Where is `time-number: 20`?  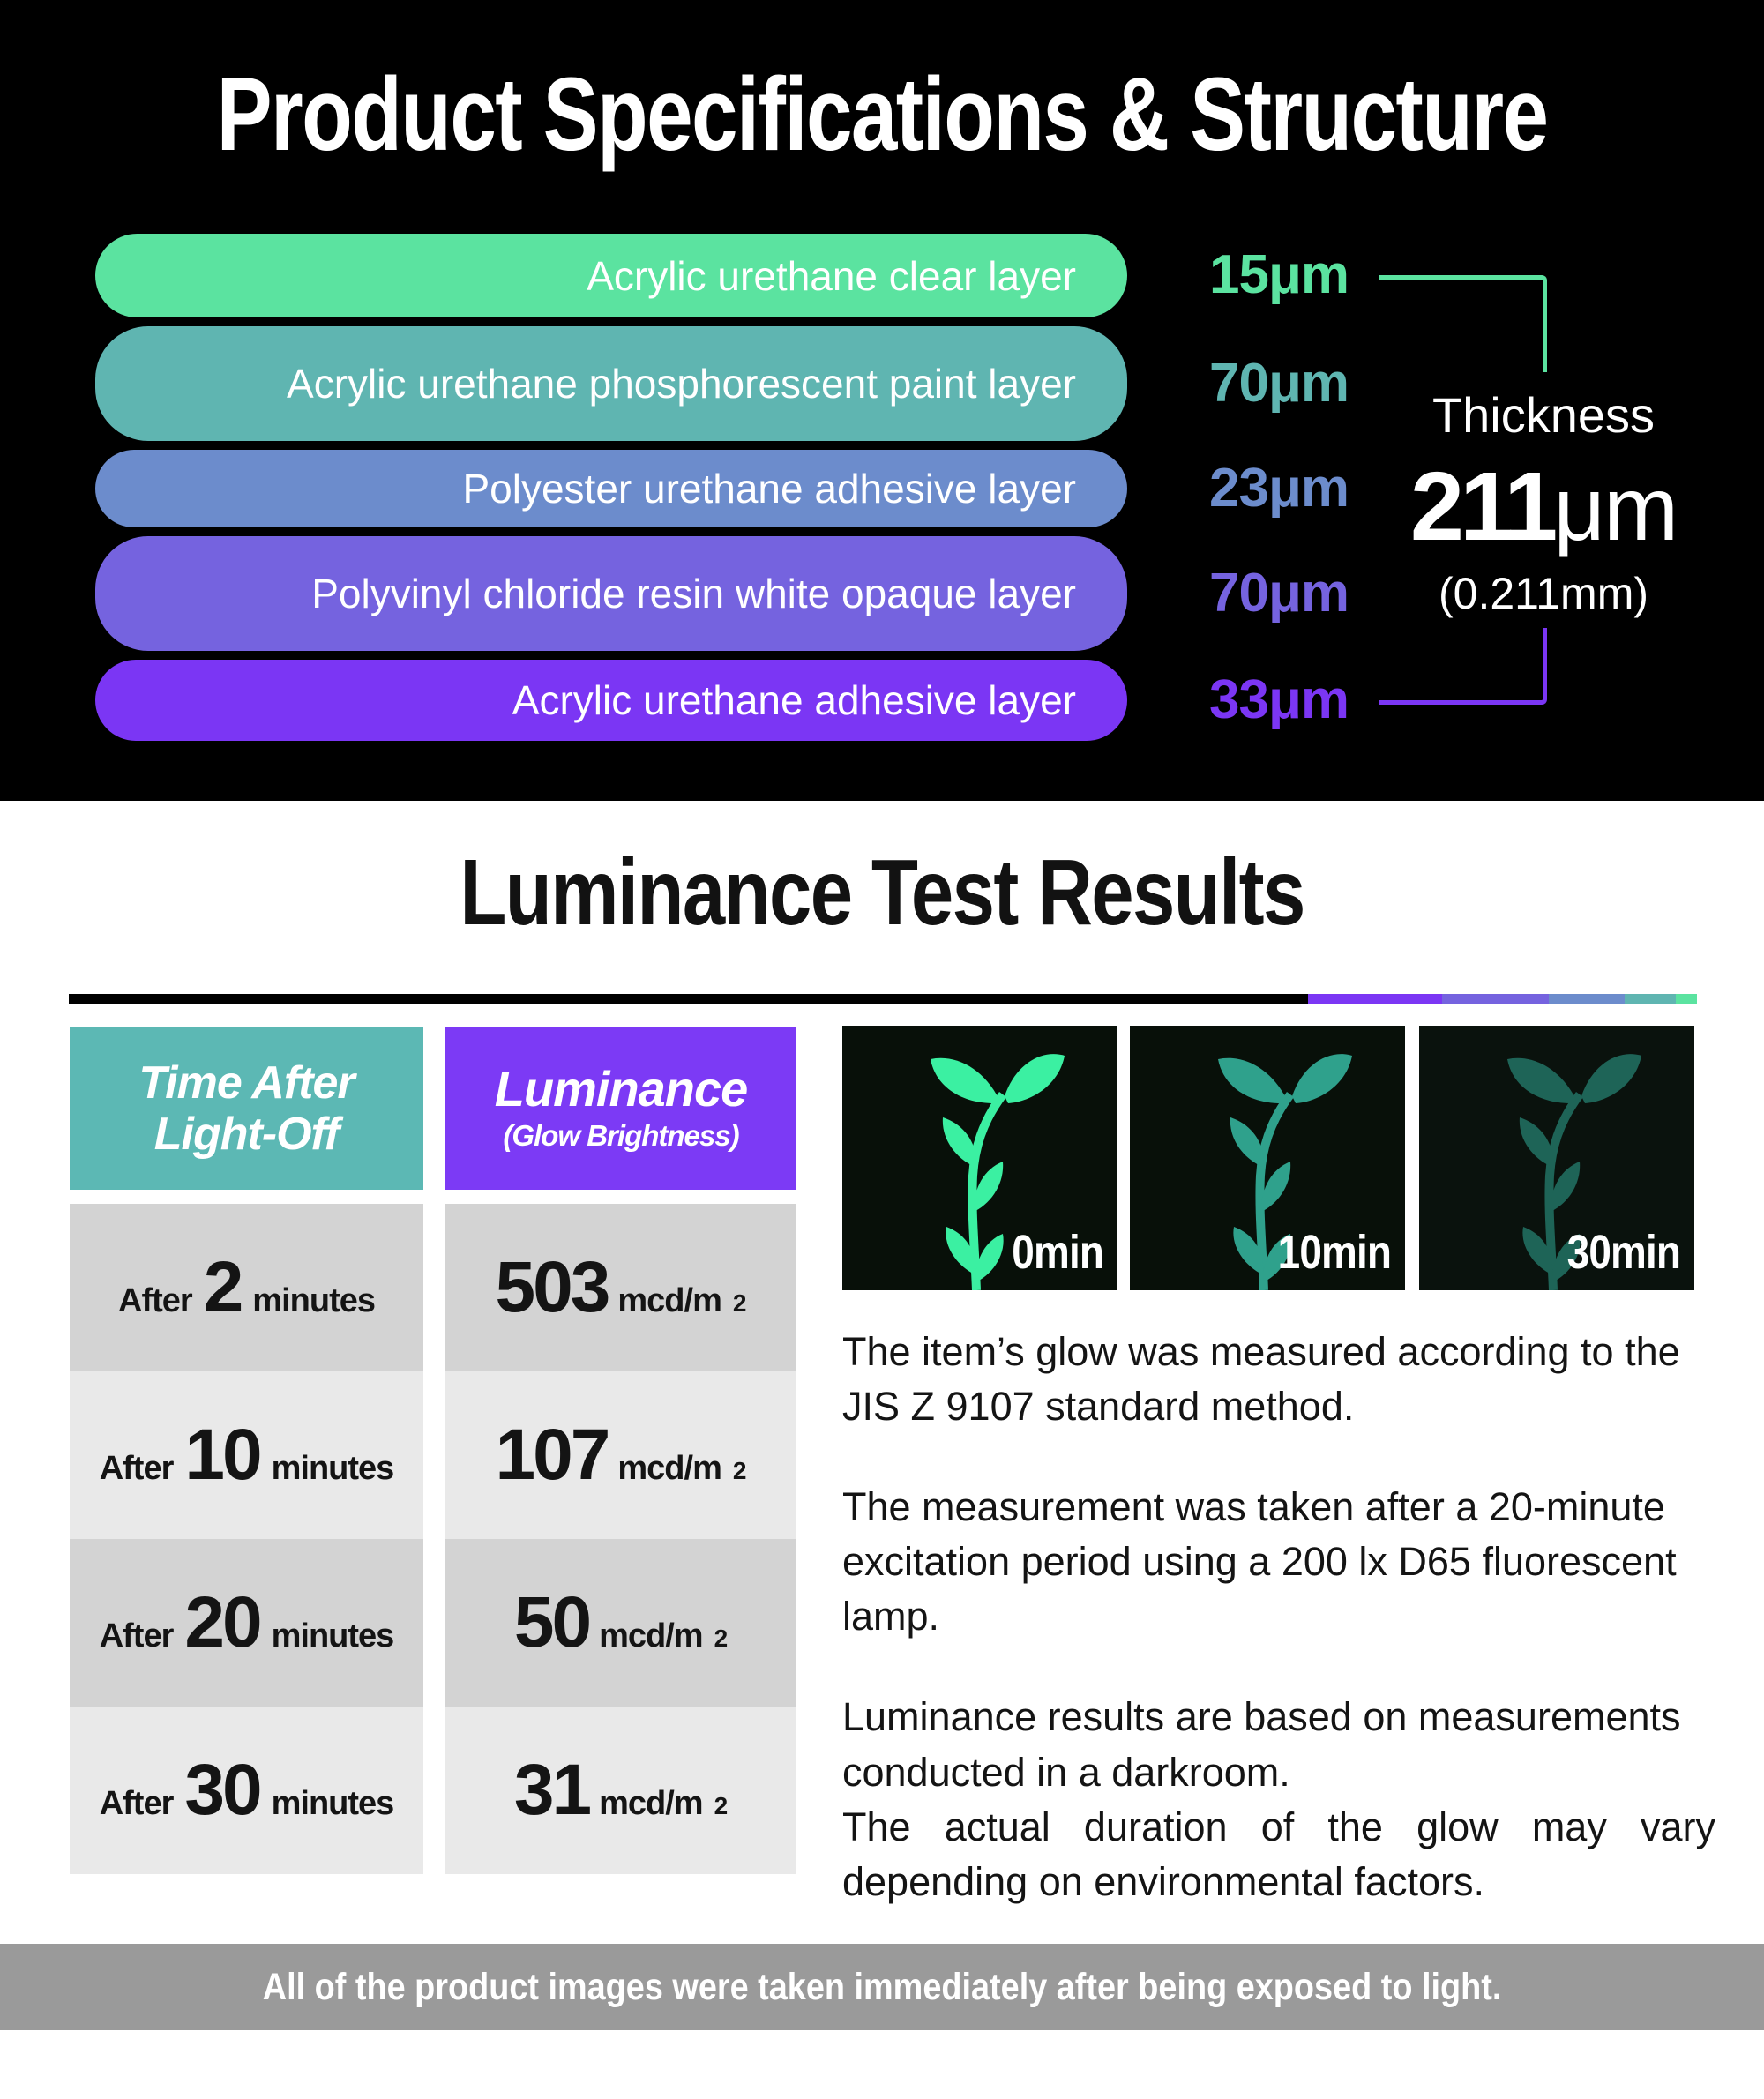
time-number: 20 is located at coordinates (223, 1622).